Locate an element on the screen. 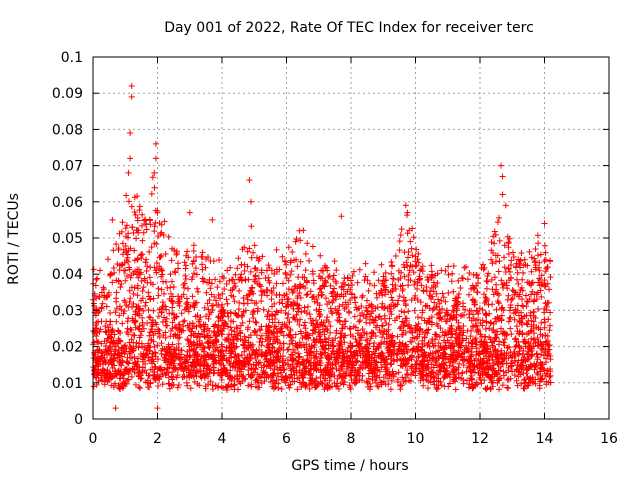 The width and height of the screenshot is (640, 480). x-tick-label: 14 is located at coordinates (545, 439).